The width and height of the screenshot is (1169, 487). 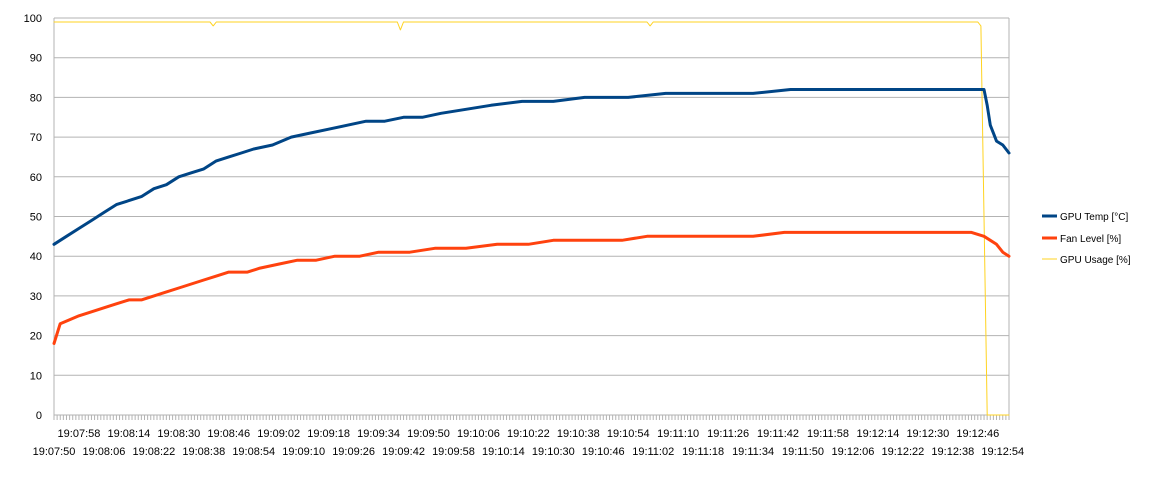 What do you see at coordinates (36, 218) in the screenshot?
I see `y-tick-label: 50` at bounding box center [36, 218].